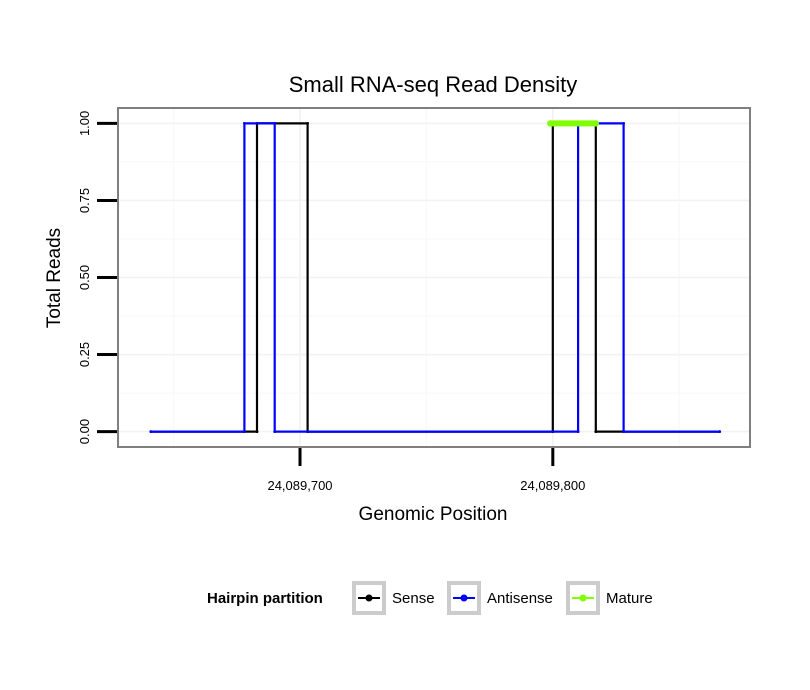 This screenshot has width=810, height=690. Describe the element at coordinates (265, 598) in the screenshot. I see `legend-title: Hairpin partition` at that location.